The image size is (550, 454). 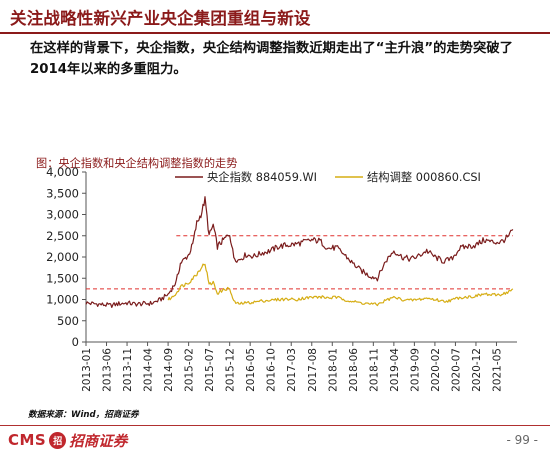 I want to click on company-logo: CMS 招 招商证券, so click(x=67, y=440).